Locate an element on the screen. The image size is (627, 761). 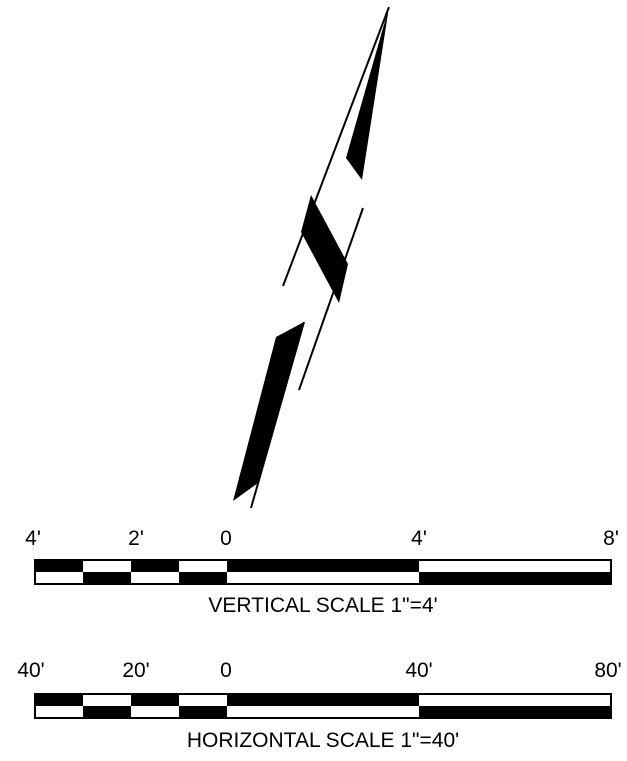
vertical-scale: 4' 2' 0 4' 8' VERTICAL SCALE 1"=4' is located at coordinates (322, 572).